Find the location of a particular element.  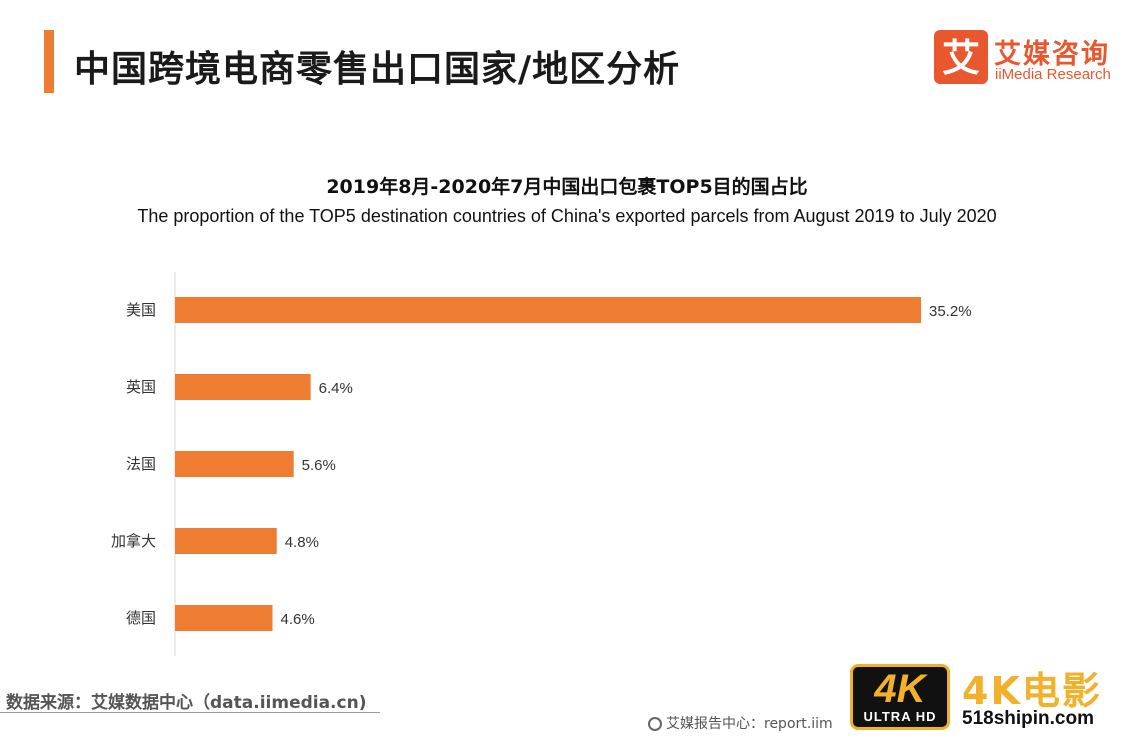

category-label-4: 德国 is located at coordinates (141, 618).